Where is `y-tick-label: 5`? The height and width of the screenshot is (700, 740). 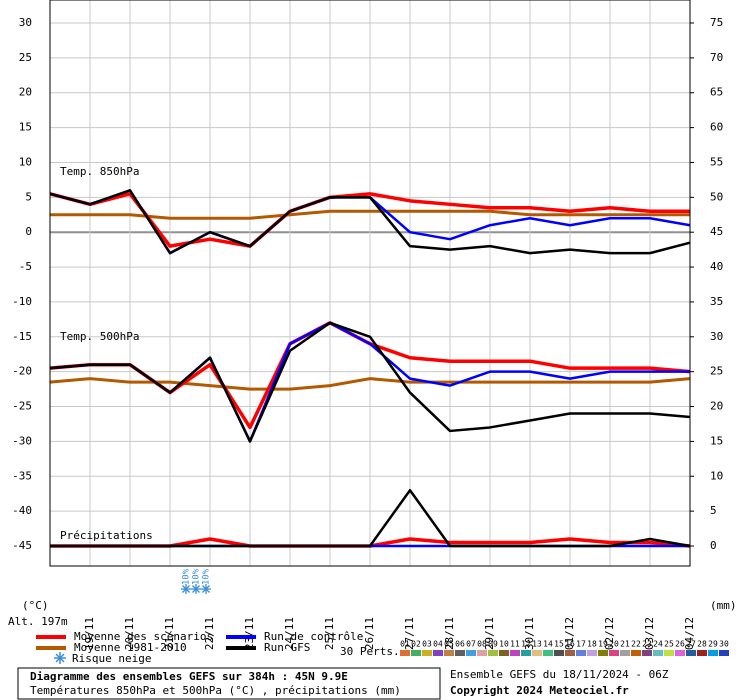 y-tick-label: 5 is located at coordinates (28, 196).